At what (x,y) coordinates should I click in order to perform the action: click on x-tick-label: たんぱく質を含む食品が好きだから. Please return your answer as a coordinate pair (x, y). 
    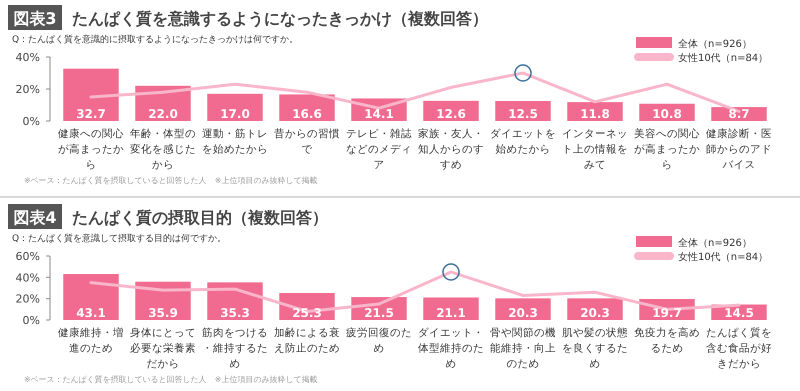
    Looking at the image, I should click on (739, 348).